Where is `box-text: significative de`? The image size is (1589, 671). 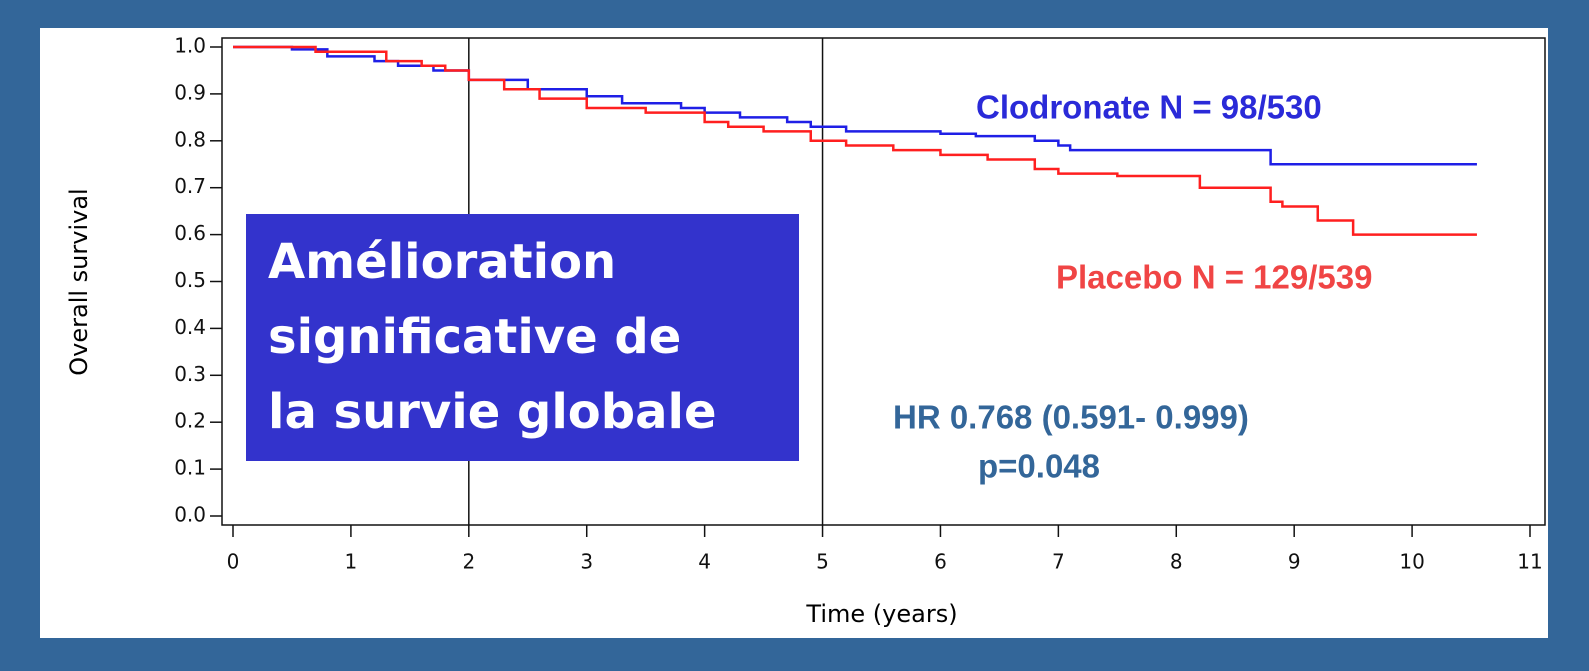
box-text: significative de is located at coordinates (474, 337).